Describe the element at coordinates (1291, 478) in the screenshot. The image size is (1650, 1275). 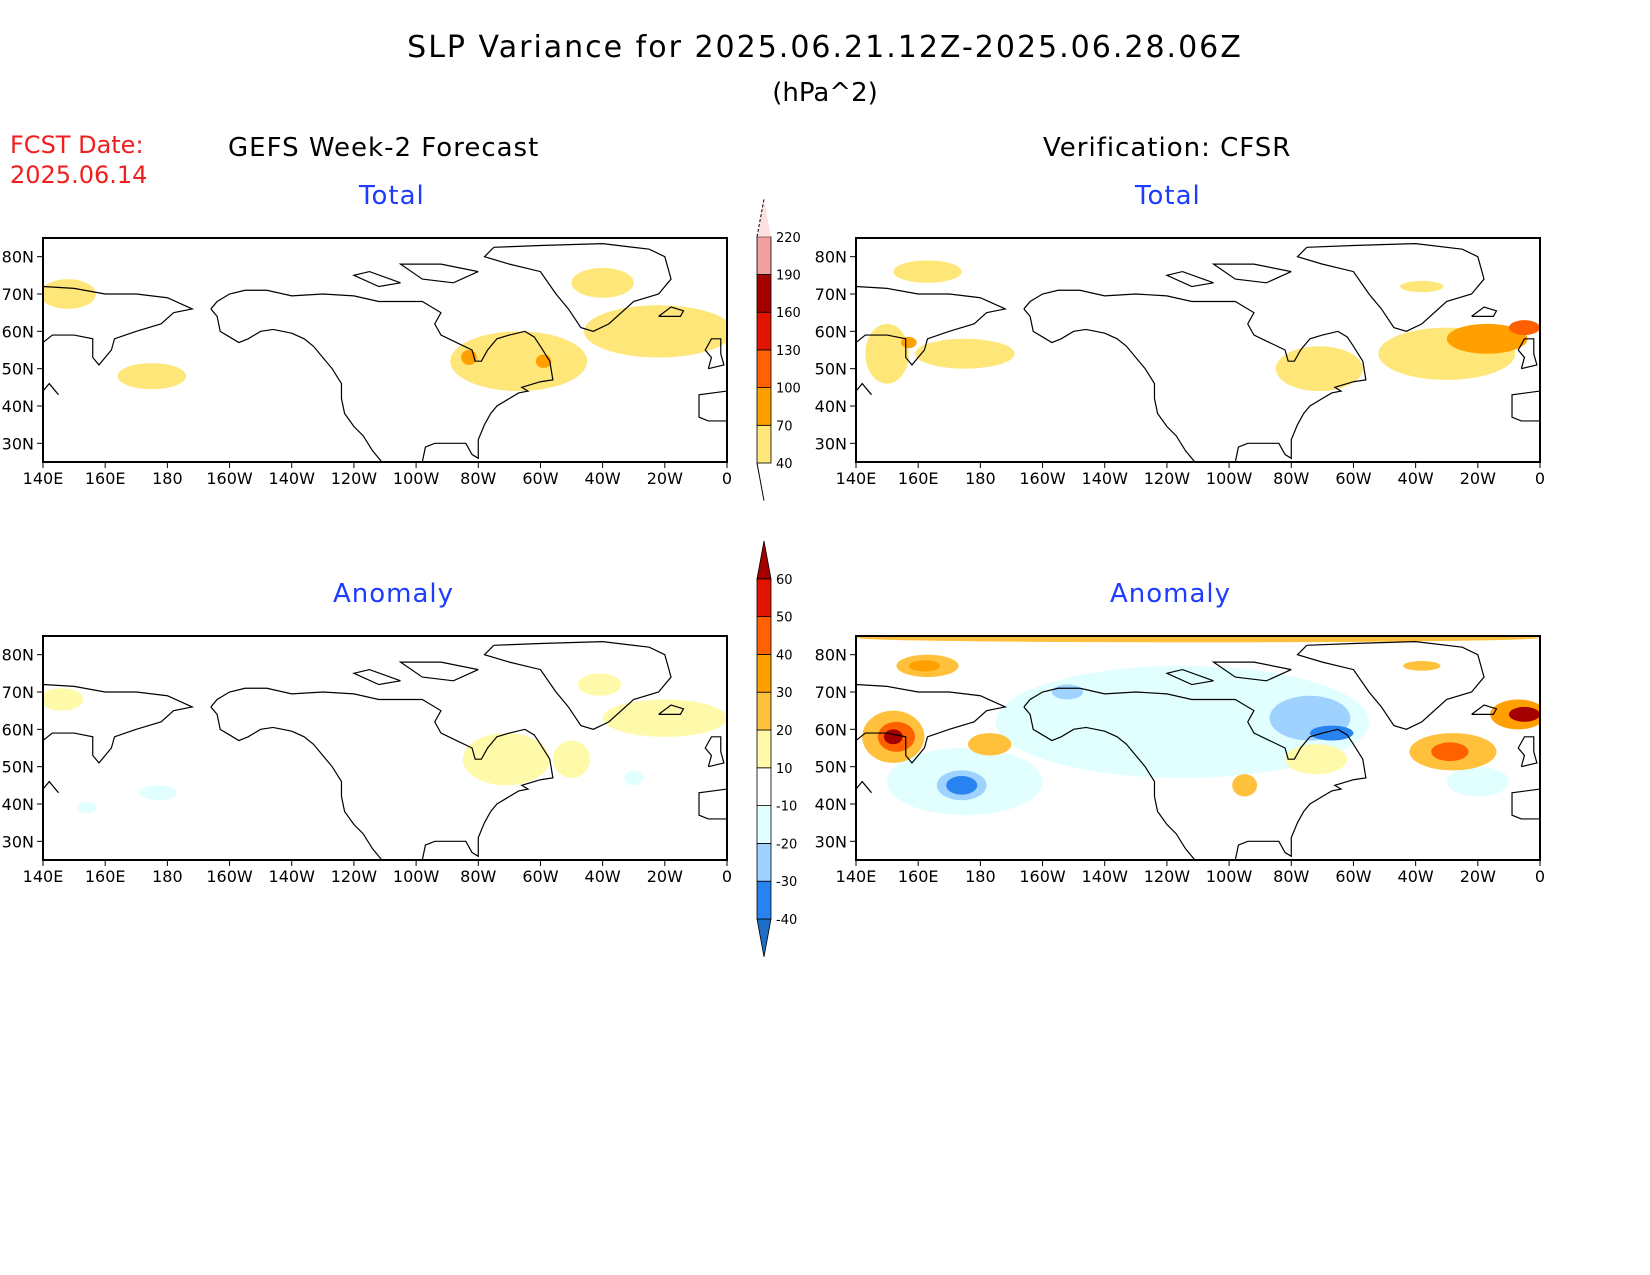
I see `lon-tick-label: 80W` at that location.